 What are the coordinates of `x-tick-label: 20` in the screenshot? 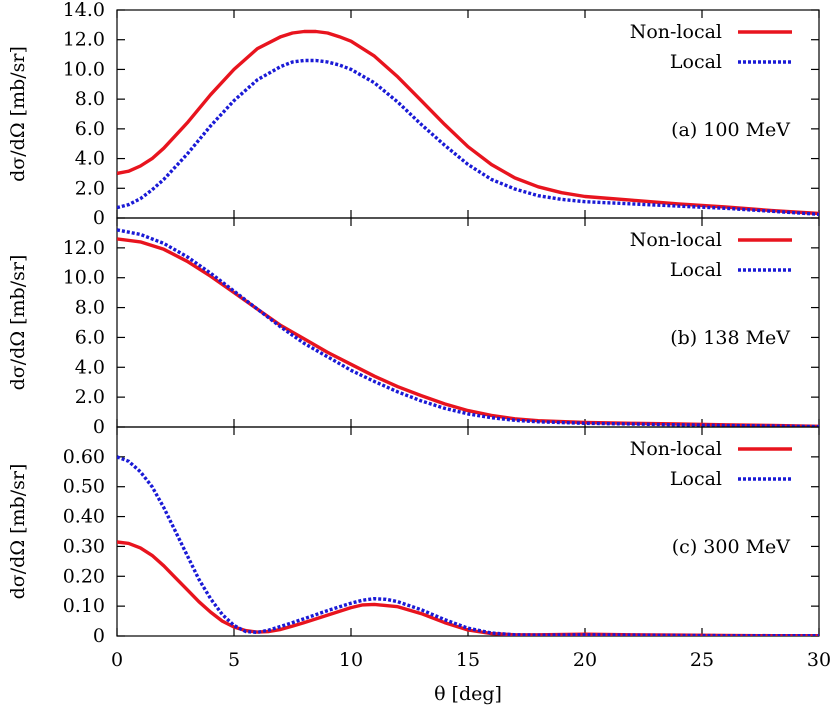 It's located at (585, 660).